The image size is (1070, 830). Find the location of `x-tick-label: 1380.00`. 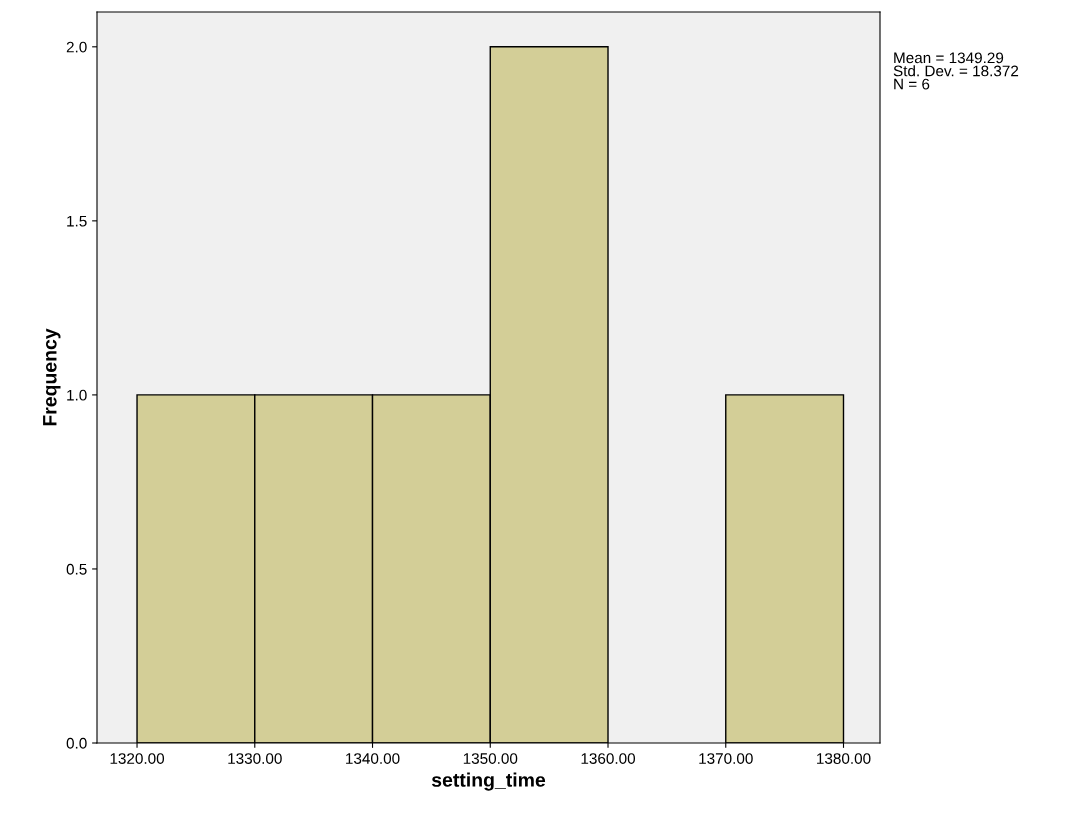

x-tick-label: 1380.00 is located at coordinates (844, 758).